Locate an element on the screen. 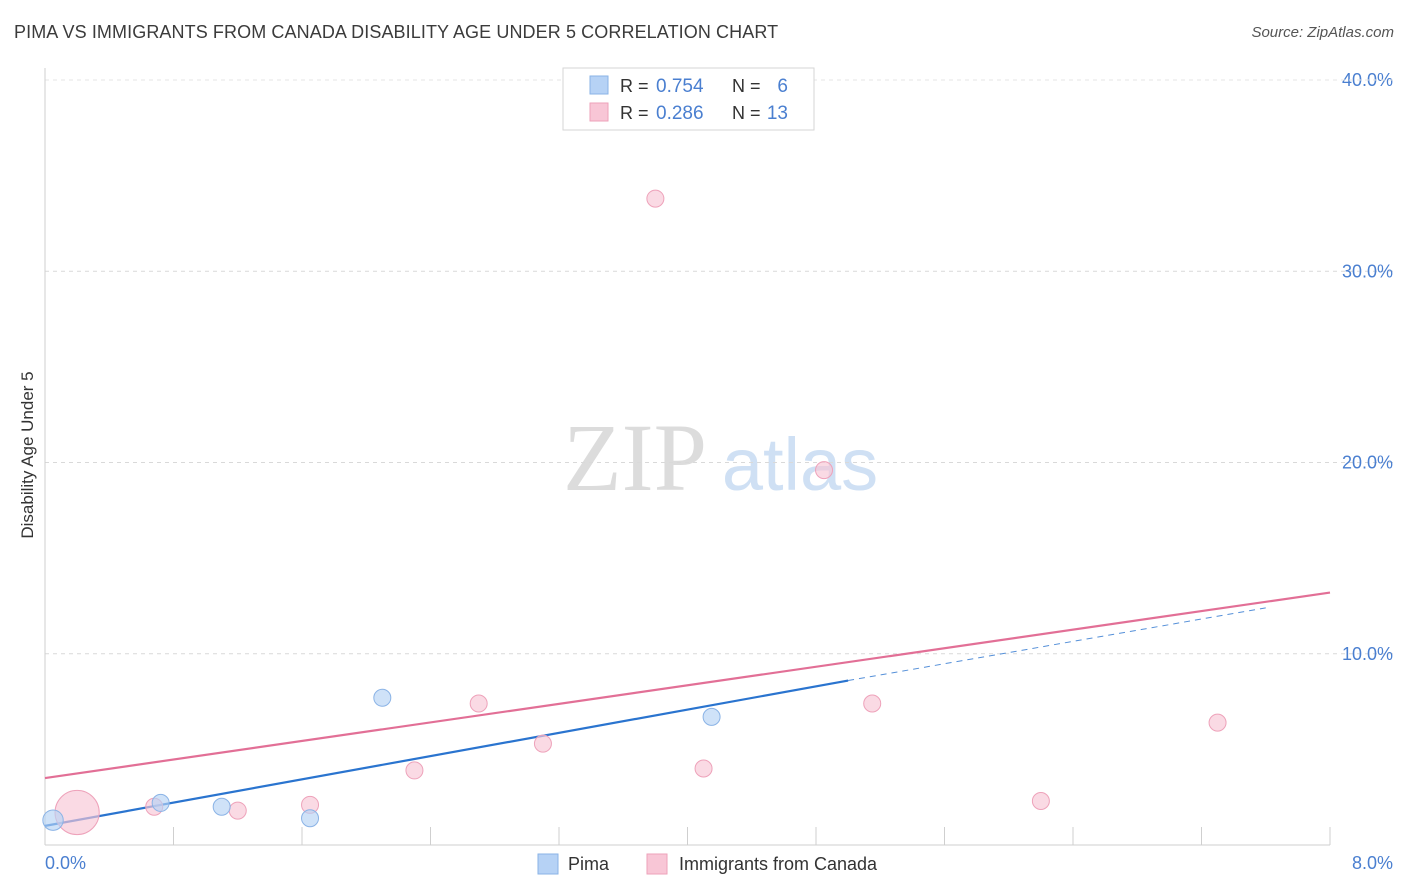  pima-trend-extension is located at coordinates (1057, 644).